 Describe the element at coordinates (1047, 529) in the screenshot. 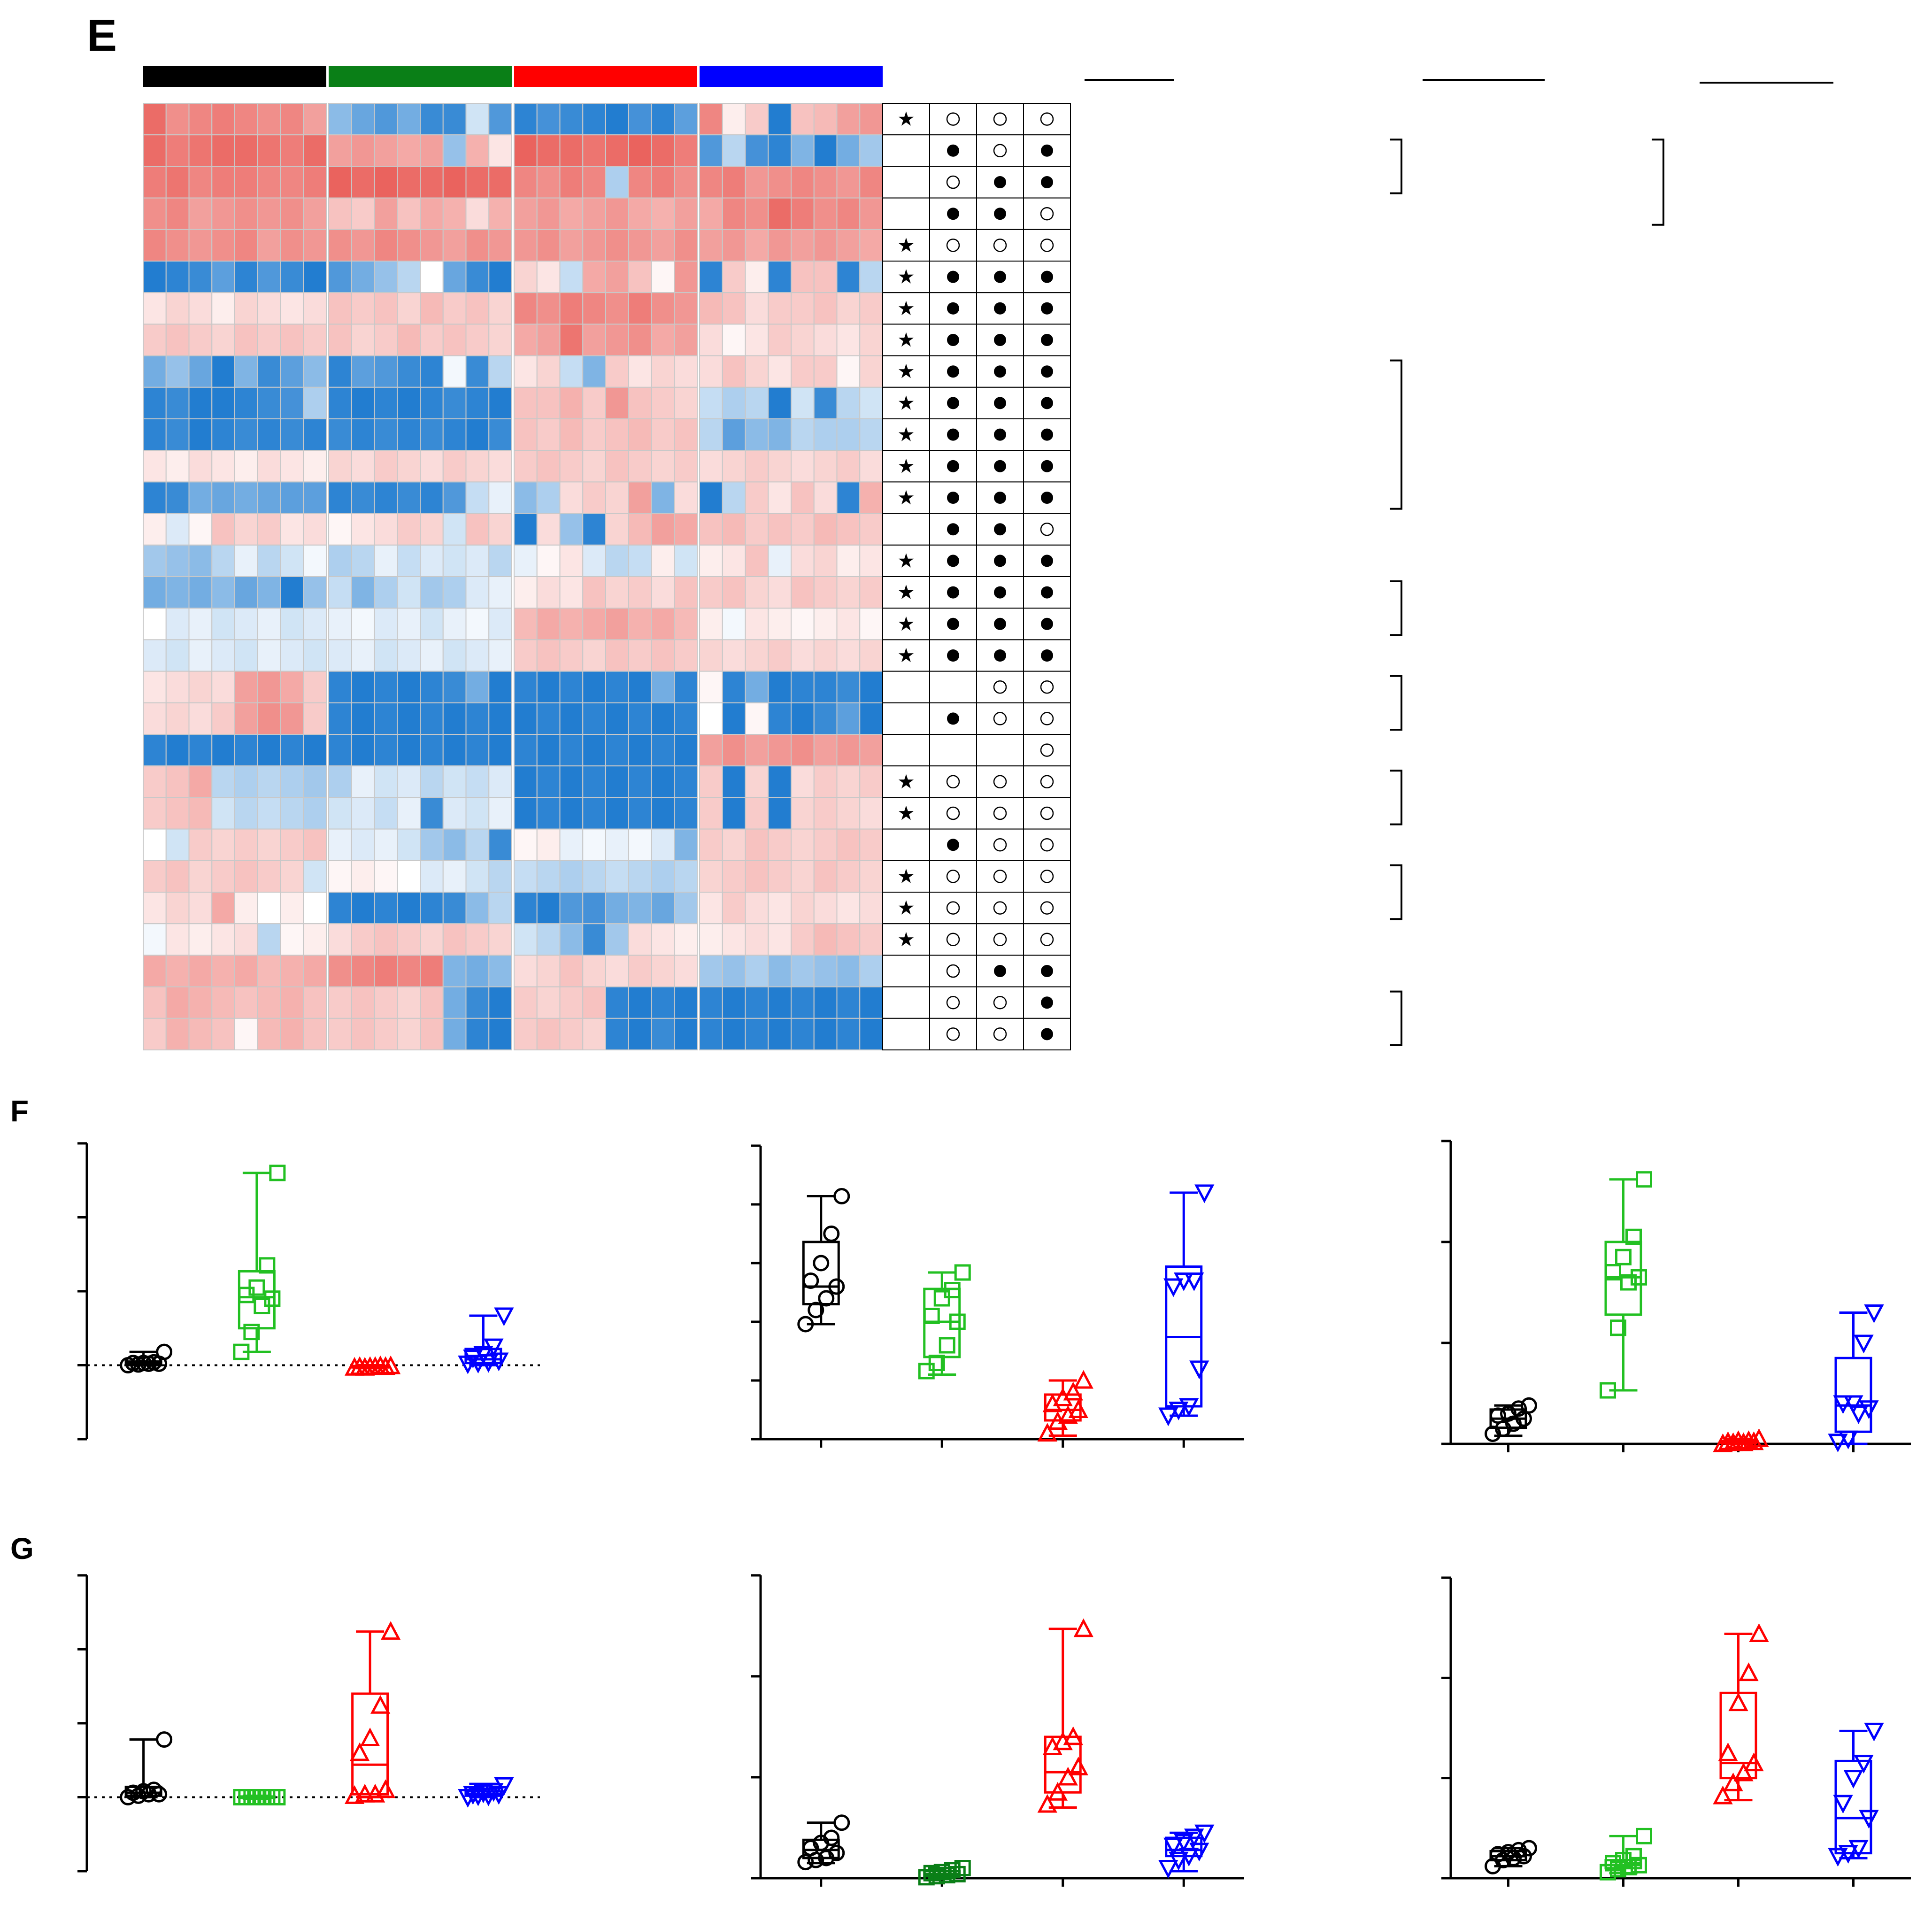

I see `marker-cell` at that location.